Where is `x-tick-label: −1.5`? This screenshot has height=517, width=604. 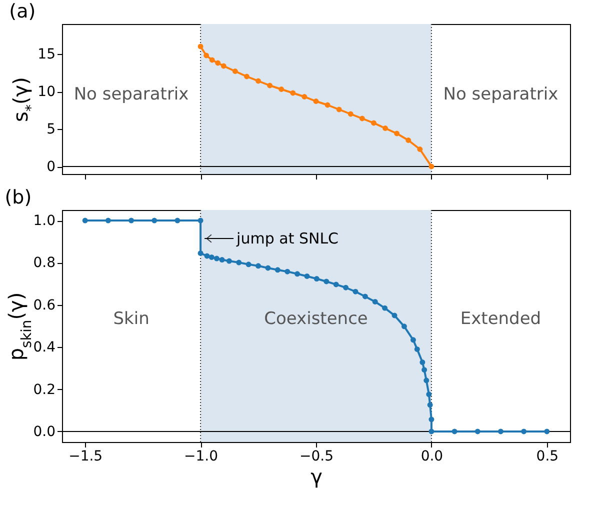
x-tick-label: −1.5 is located at coordinates (85, 456).